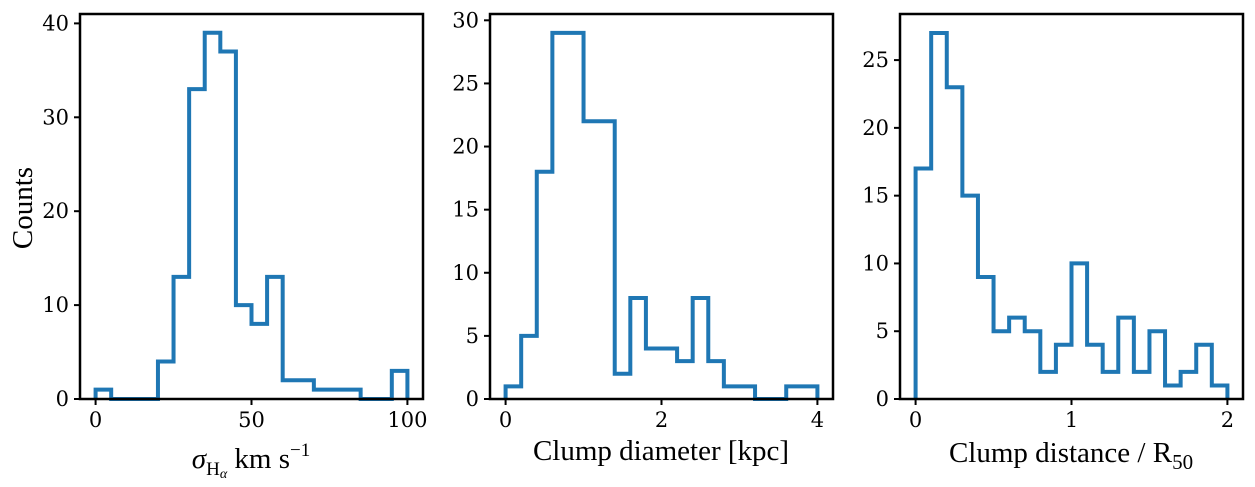 The image size is (1255, 487). What do you see at coordinates (251, 420) in the screenshot?
I see `x-tick-label: 50` at bounding box center [251, 420].